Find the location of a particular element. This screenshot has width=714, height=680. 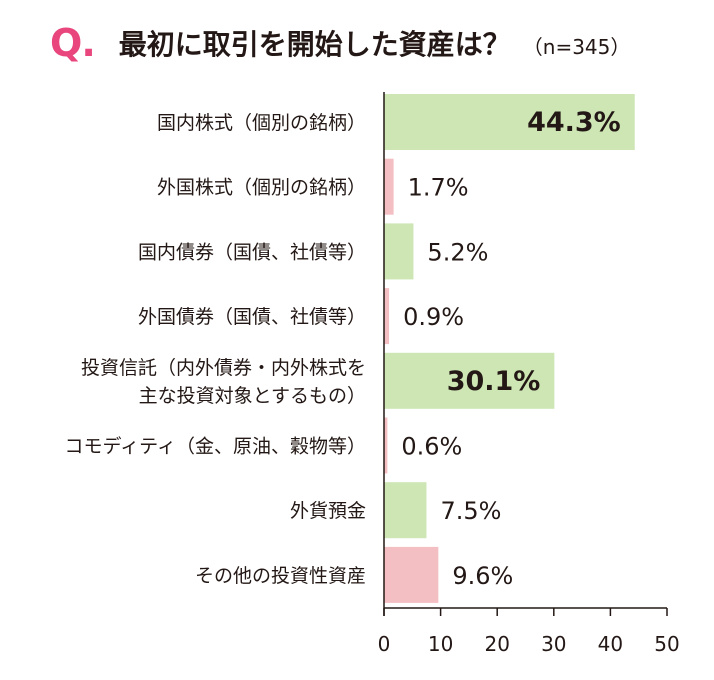

chart-title: 最初に取引を開始した資産は？ is located at coordinates (314, 44).